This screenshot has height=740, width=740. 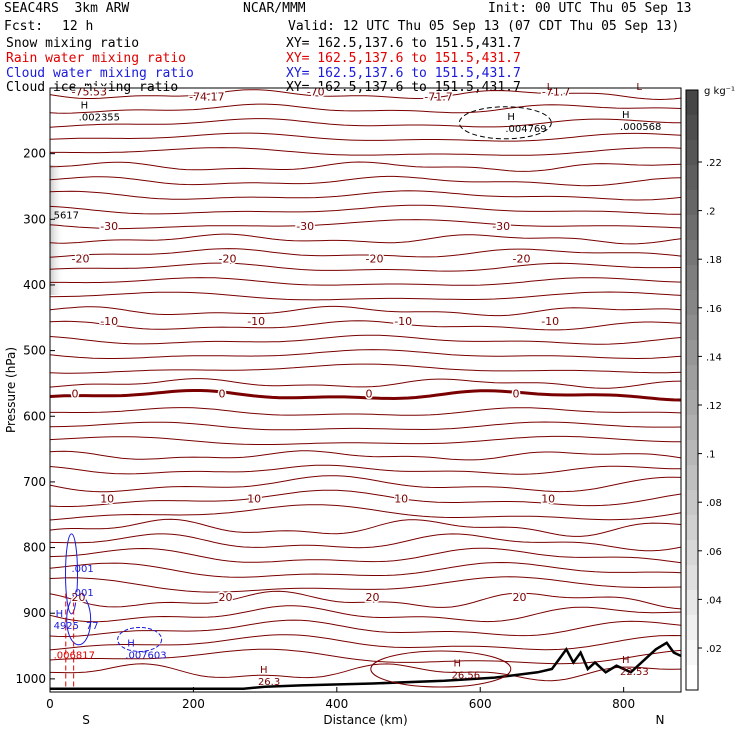 What do you see at coordinates (107, 498) in the screenshot?
I see `contour-label: 10` at bounding box center [107, 498].